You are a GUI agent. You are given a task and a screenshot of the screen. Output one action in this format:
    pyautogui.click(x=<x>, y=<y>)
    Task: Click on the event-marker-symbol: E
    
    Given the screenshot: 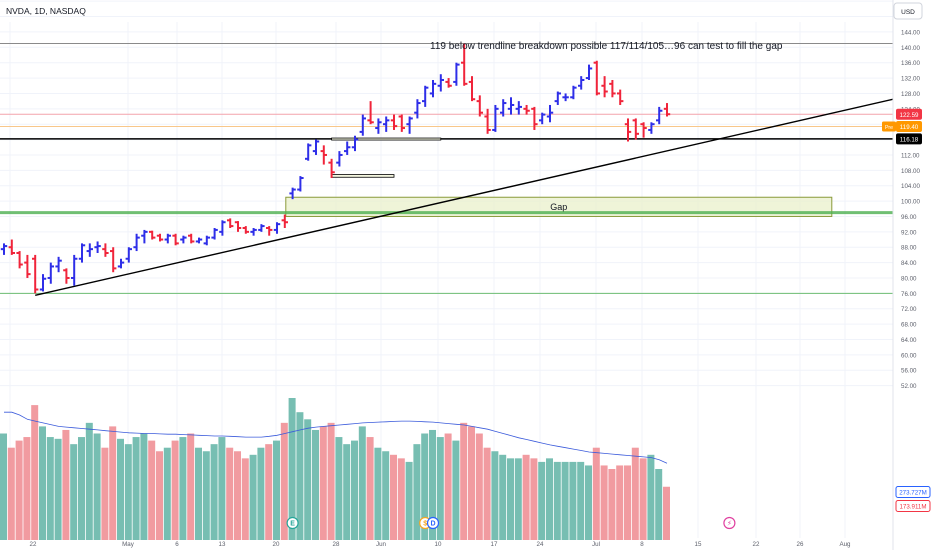 What is the action you would take?
    pyautogui.click(x=292, y=524)
    